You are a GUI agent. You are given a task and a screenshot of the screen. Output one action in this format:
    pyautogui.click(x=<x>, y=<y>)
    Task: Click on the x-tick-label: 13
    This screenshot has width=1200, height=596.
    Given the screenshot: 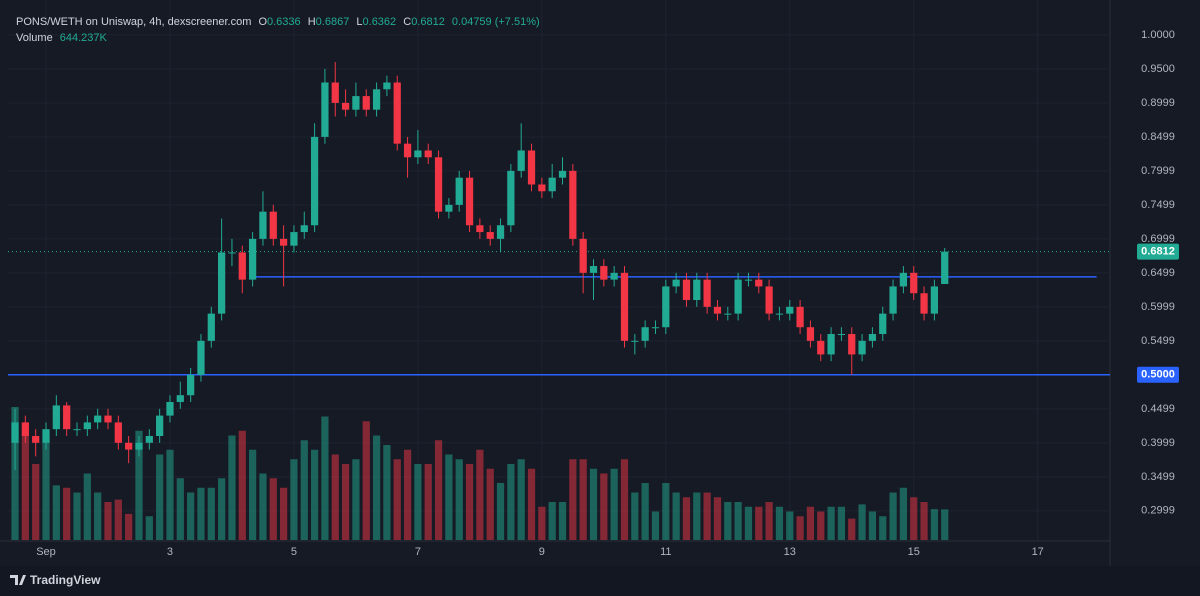 What is the action you would take?
    pyautogui.click(x=790, y=552)
    